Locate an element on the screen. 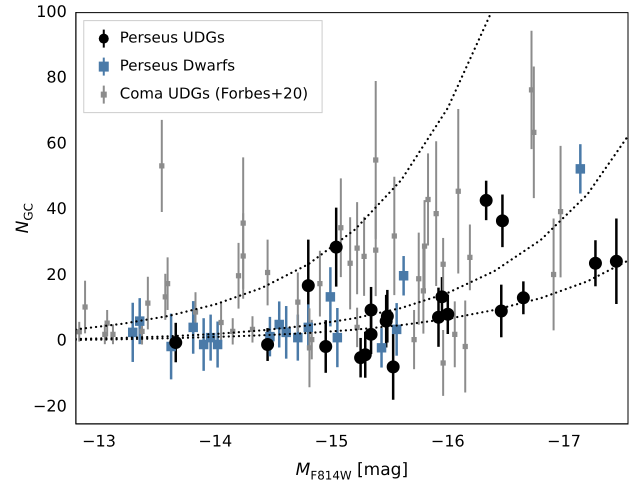  y-tick-label: 100 is located at coordinates (51, 11).